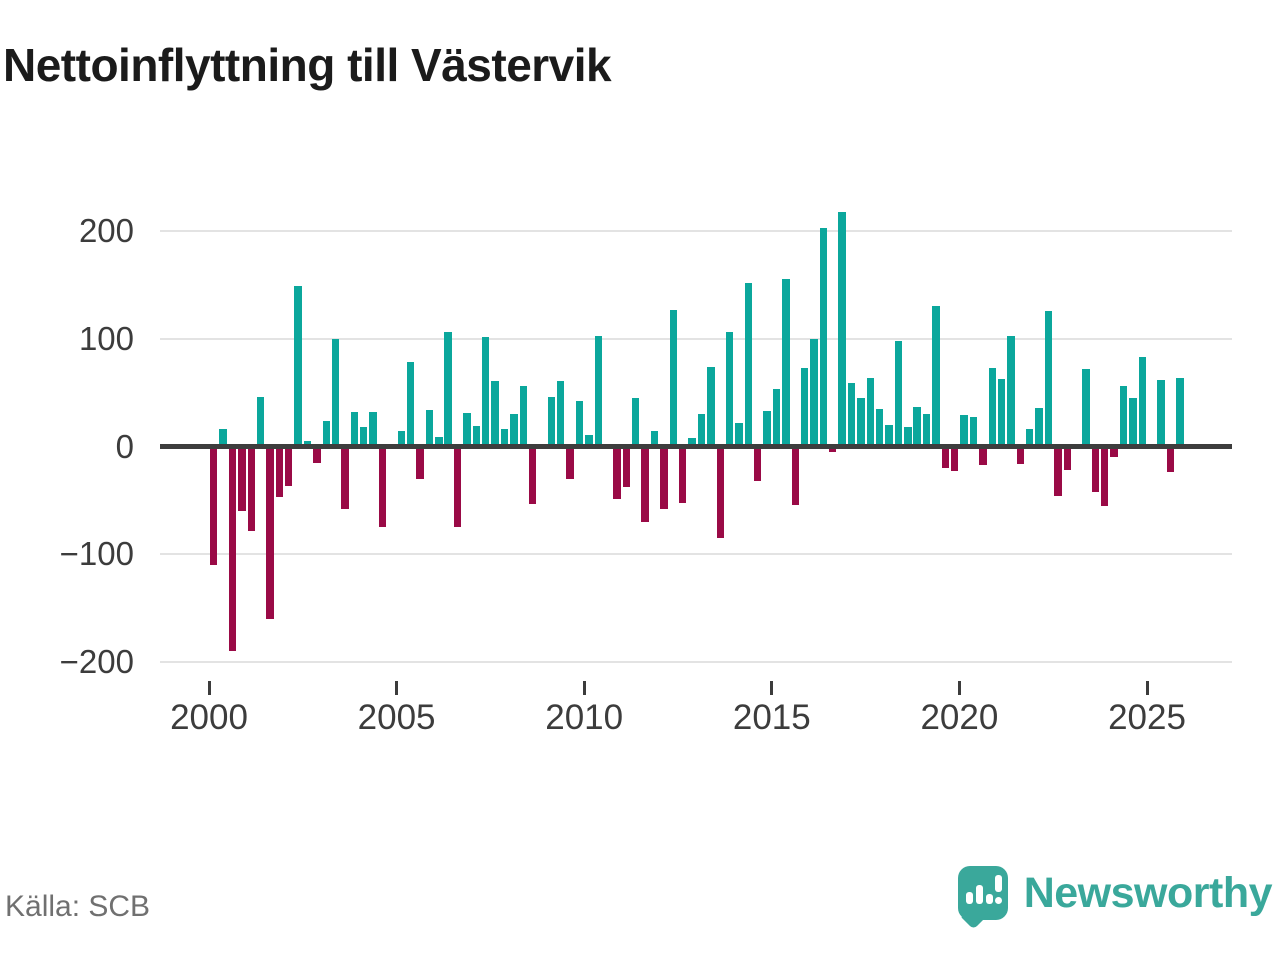 The image size is (1280, 960). I want to click on bar-2019Q4, so click(955, 459).